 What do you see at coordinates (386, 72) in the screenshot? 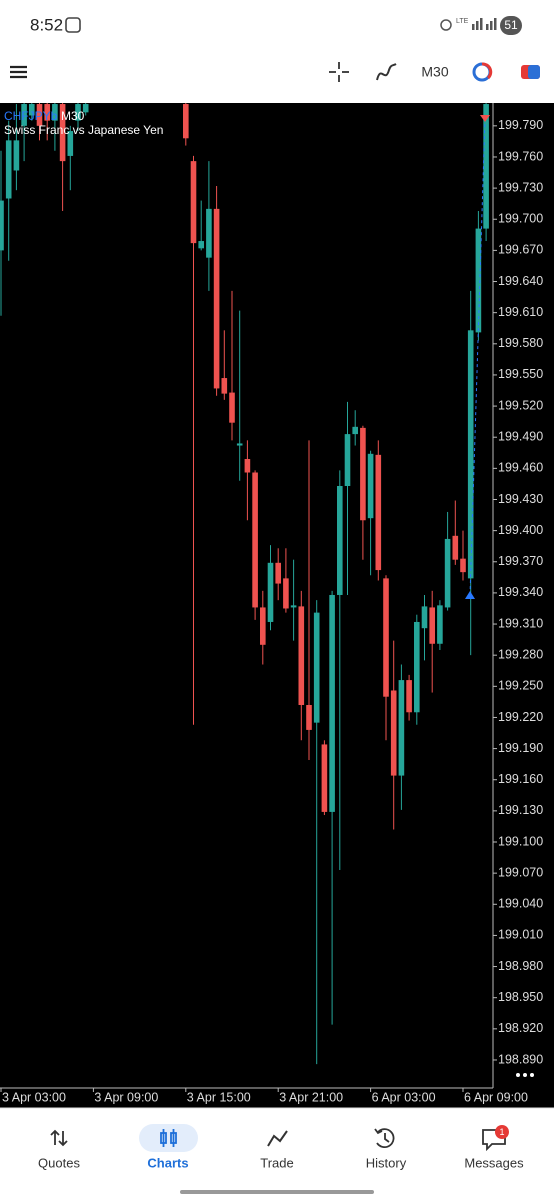
I see `indicators-button` at bounding box center [386, 72].